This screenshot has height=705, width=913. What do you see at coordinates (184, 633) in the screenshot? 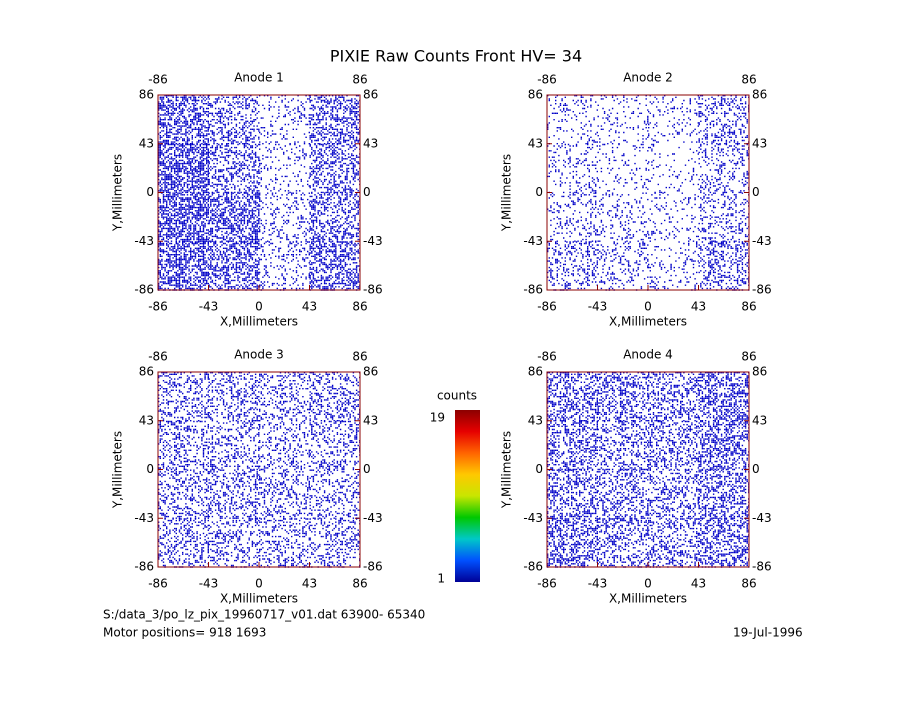
I see `motor-note: Motor positions= 918 1693` at bounding box center [184, 633].